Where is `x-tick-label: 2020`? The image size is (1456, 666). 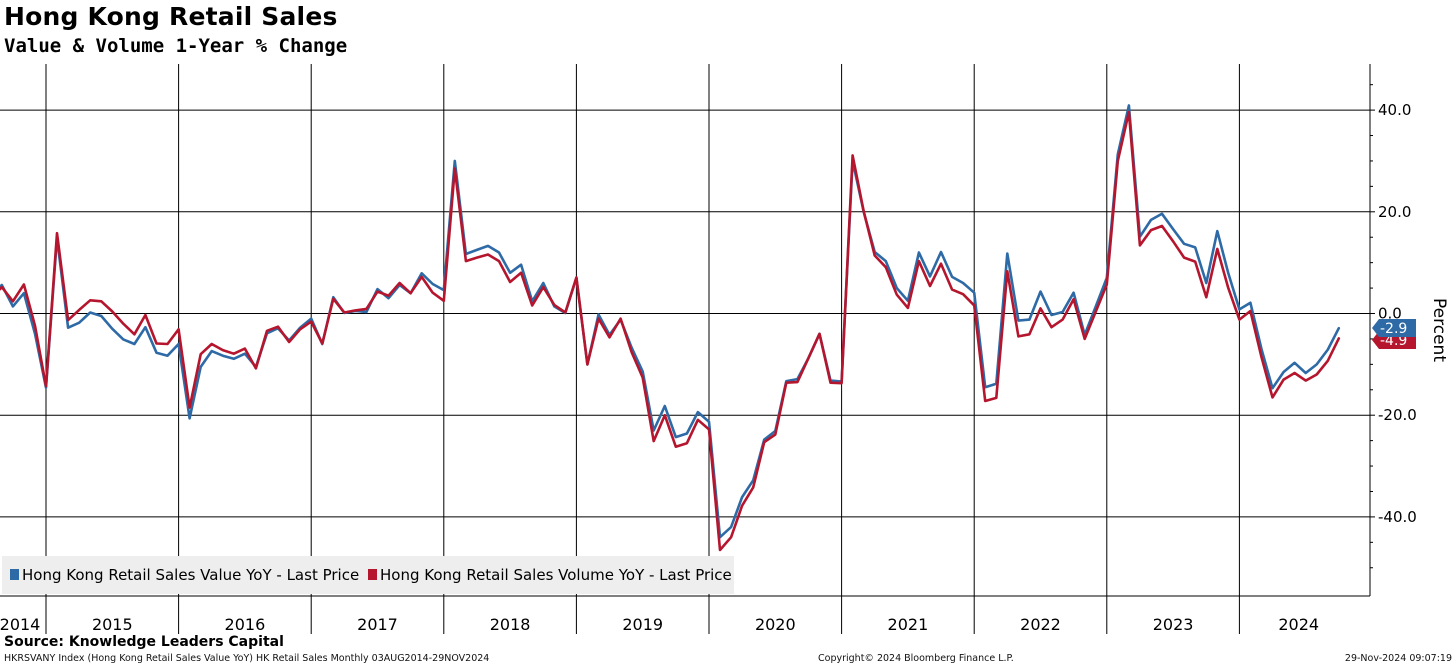
x-tick-label: 2020 is located at coordinates (775, 624).